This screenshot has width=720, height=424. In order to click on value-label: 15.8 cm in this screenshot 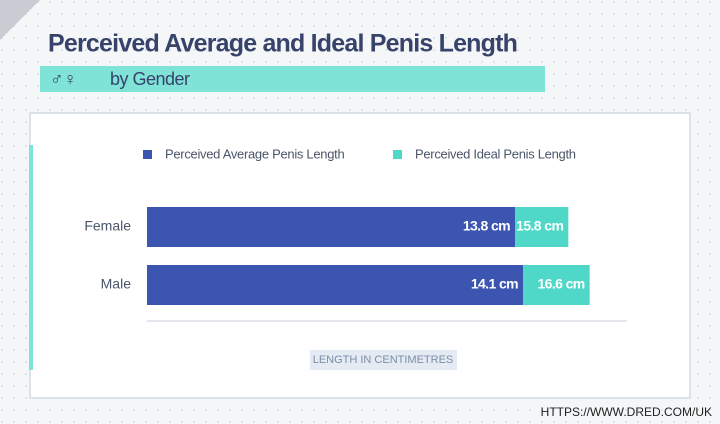, I will do `click(539, 226)`.